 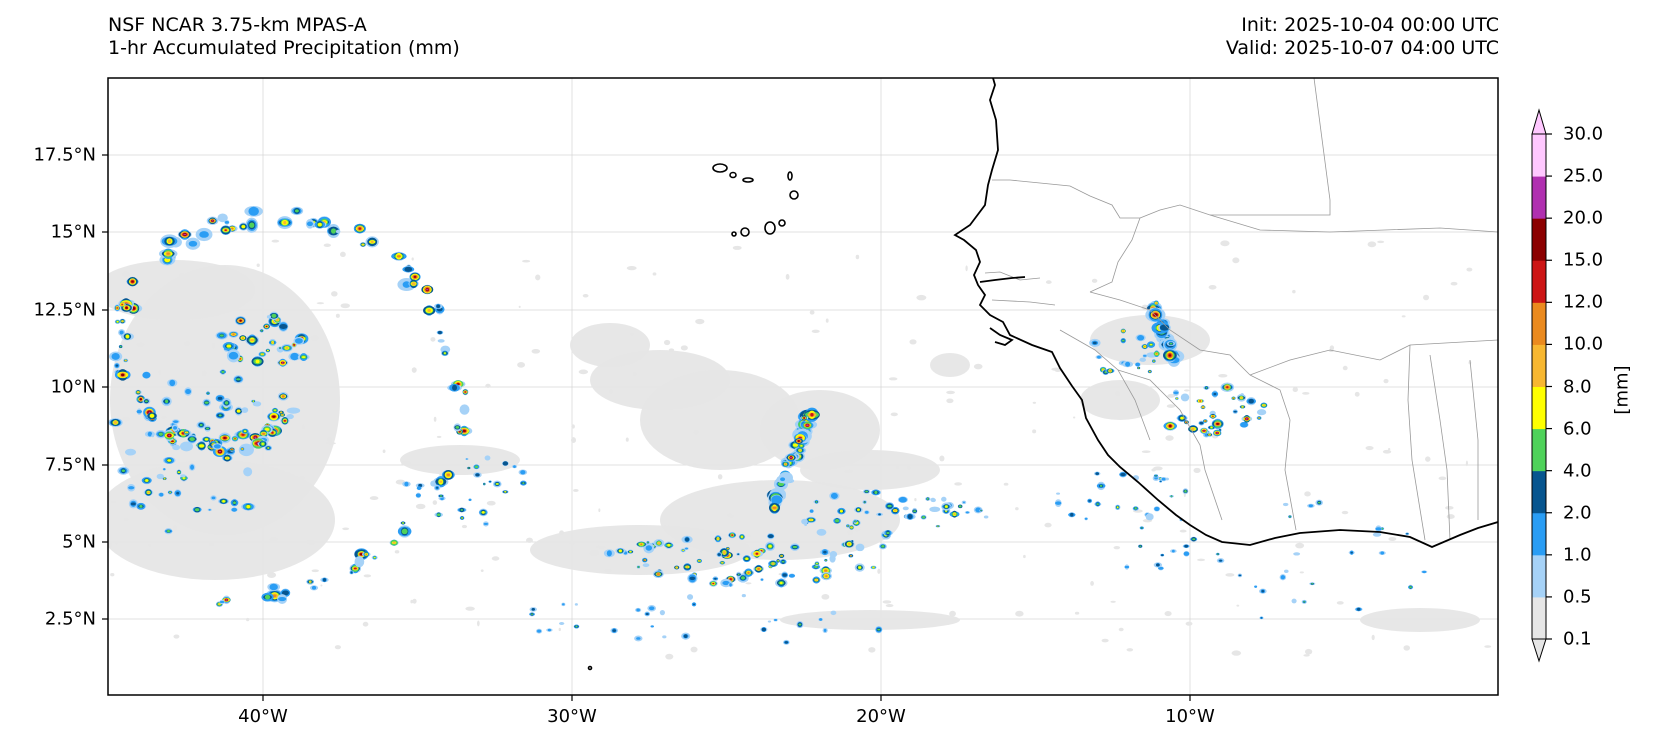 I want to click on colorbar-level-label: 2.0, so click(x=1577, y=513).